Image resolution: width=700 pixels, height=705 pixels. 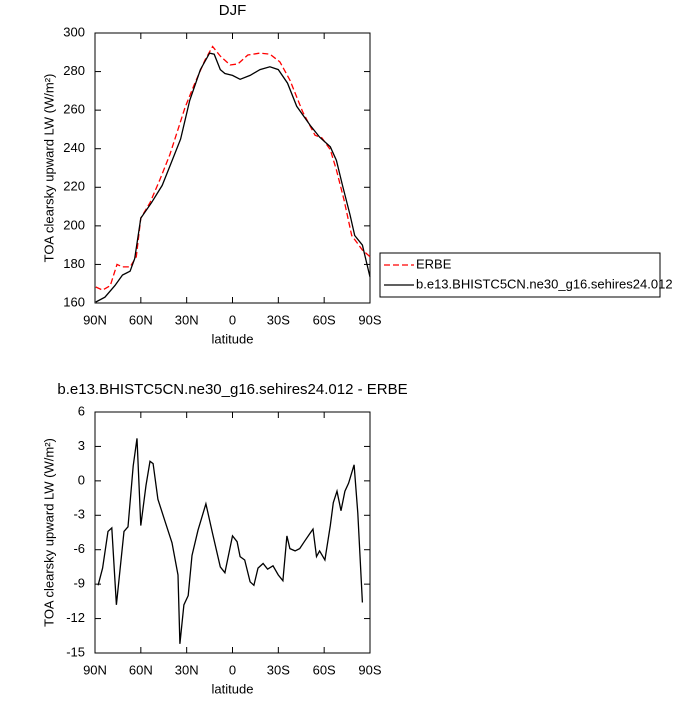 I want to click on y-tick-label: 200, so click(x=74, y=224).